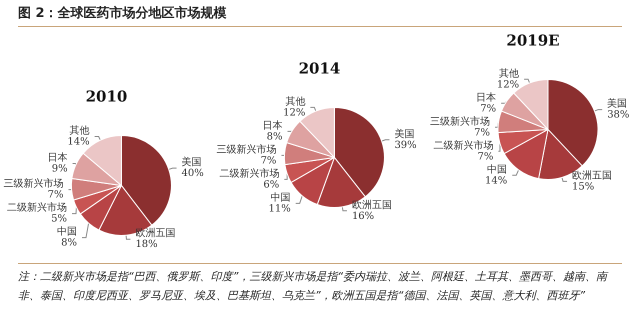  What do you see at coordinates (60, 168) in the screenshot?
I see `data-label: 9%` at bounding box center [60, 168].